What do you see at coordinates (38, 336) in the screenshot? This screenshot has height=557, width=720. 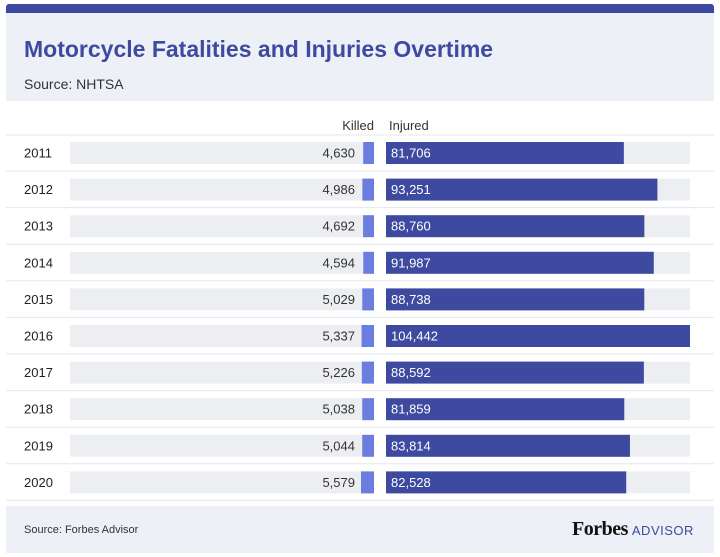 I see `year-label: 2016` at bounding box center [38, 336].